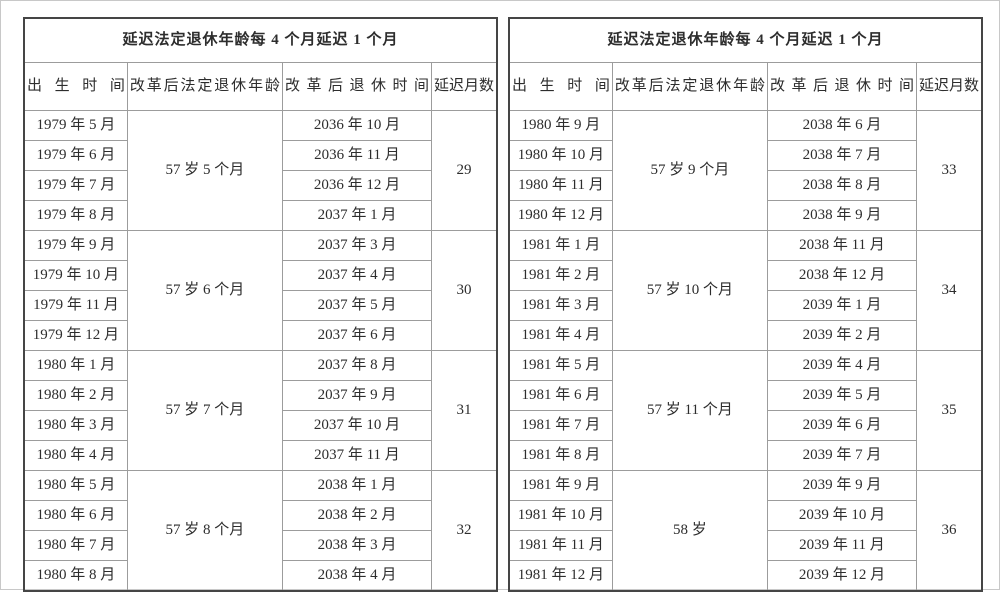 The width and height of the screenshot is (1000, 592). I want to click on table-row: 1980 年 1 月 57 岁 7 个月 2037 年 8 月 31, so click(260, 410).